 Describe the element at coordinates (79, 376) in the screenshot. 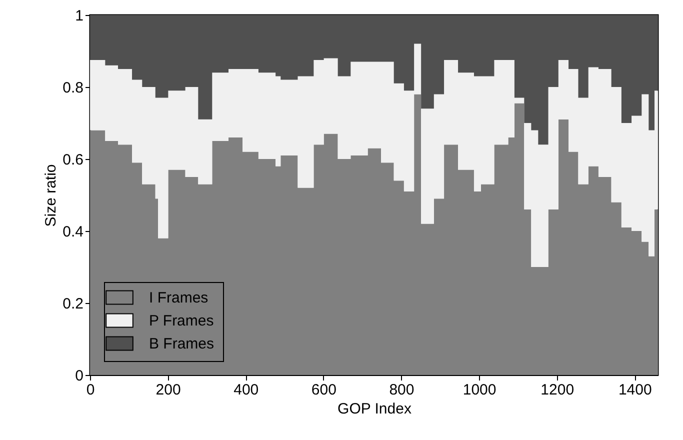

I see `y-tick-label: 0` at that location.